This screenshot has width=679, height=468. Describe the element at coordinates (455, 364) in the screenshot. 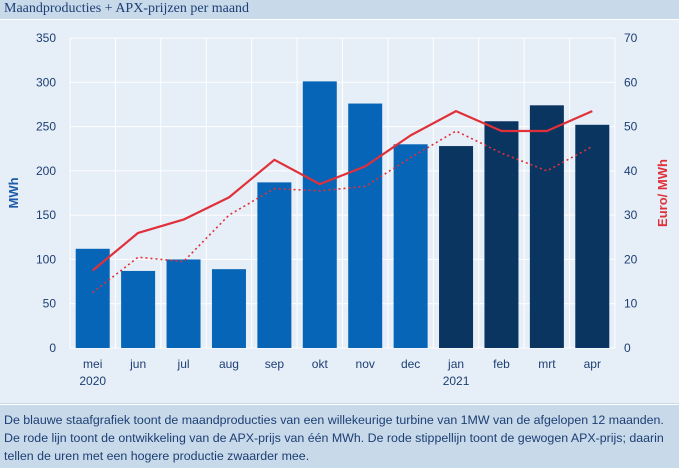

I see `x-tick-label: jan` at that location.